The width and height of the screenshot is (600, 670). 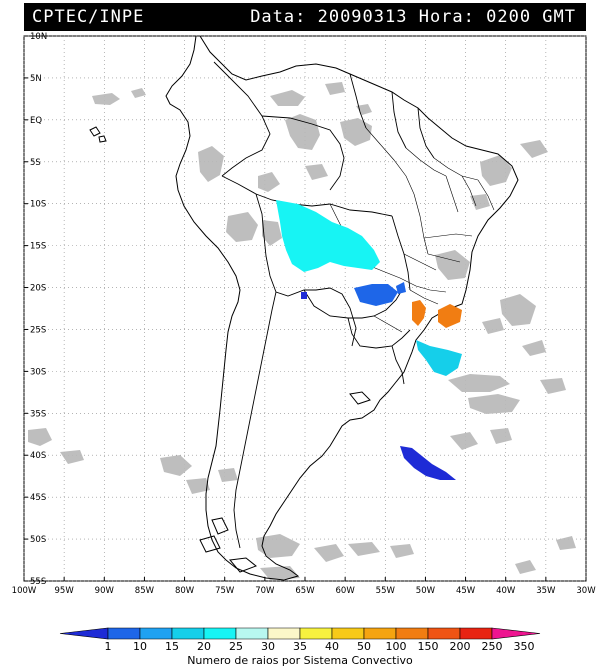 What do you see at coordinates (460, 646) in the screenshot?
I see `colorbar-label: 200` at bounding box center [460, 646].